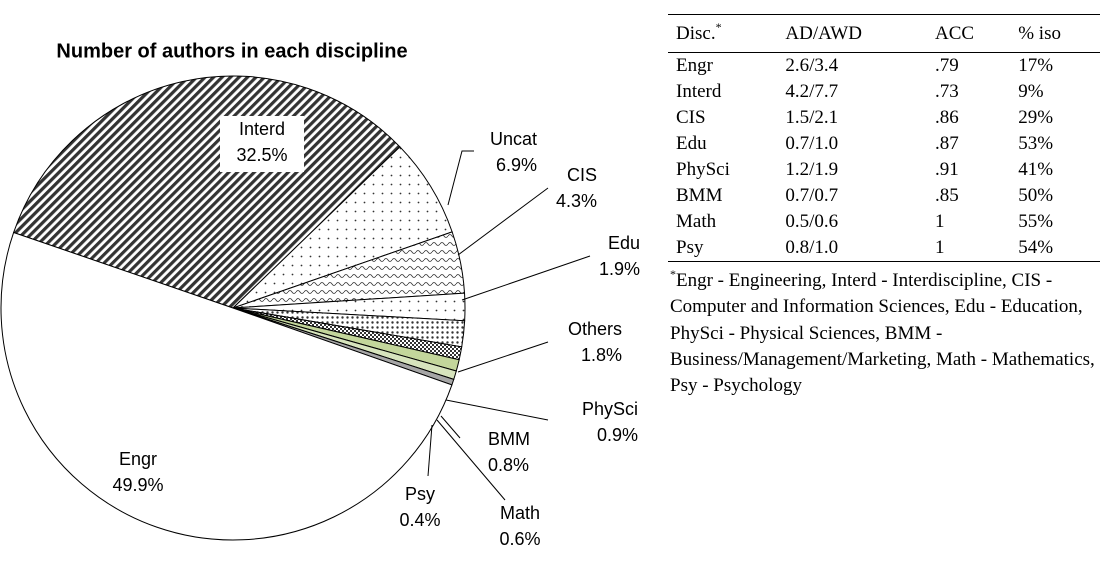 Image resolution: width=1100 pixels, height=567 pixels. I want to click on table-row: BMM 0.7/0.7 .85 50%, so click(884, 196).